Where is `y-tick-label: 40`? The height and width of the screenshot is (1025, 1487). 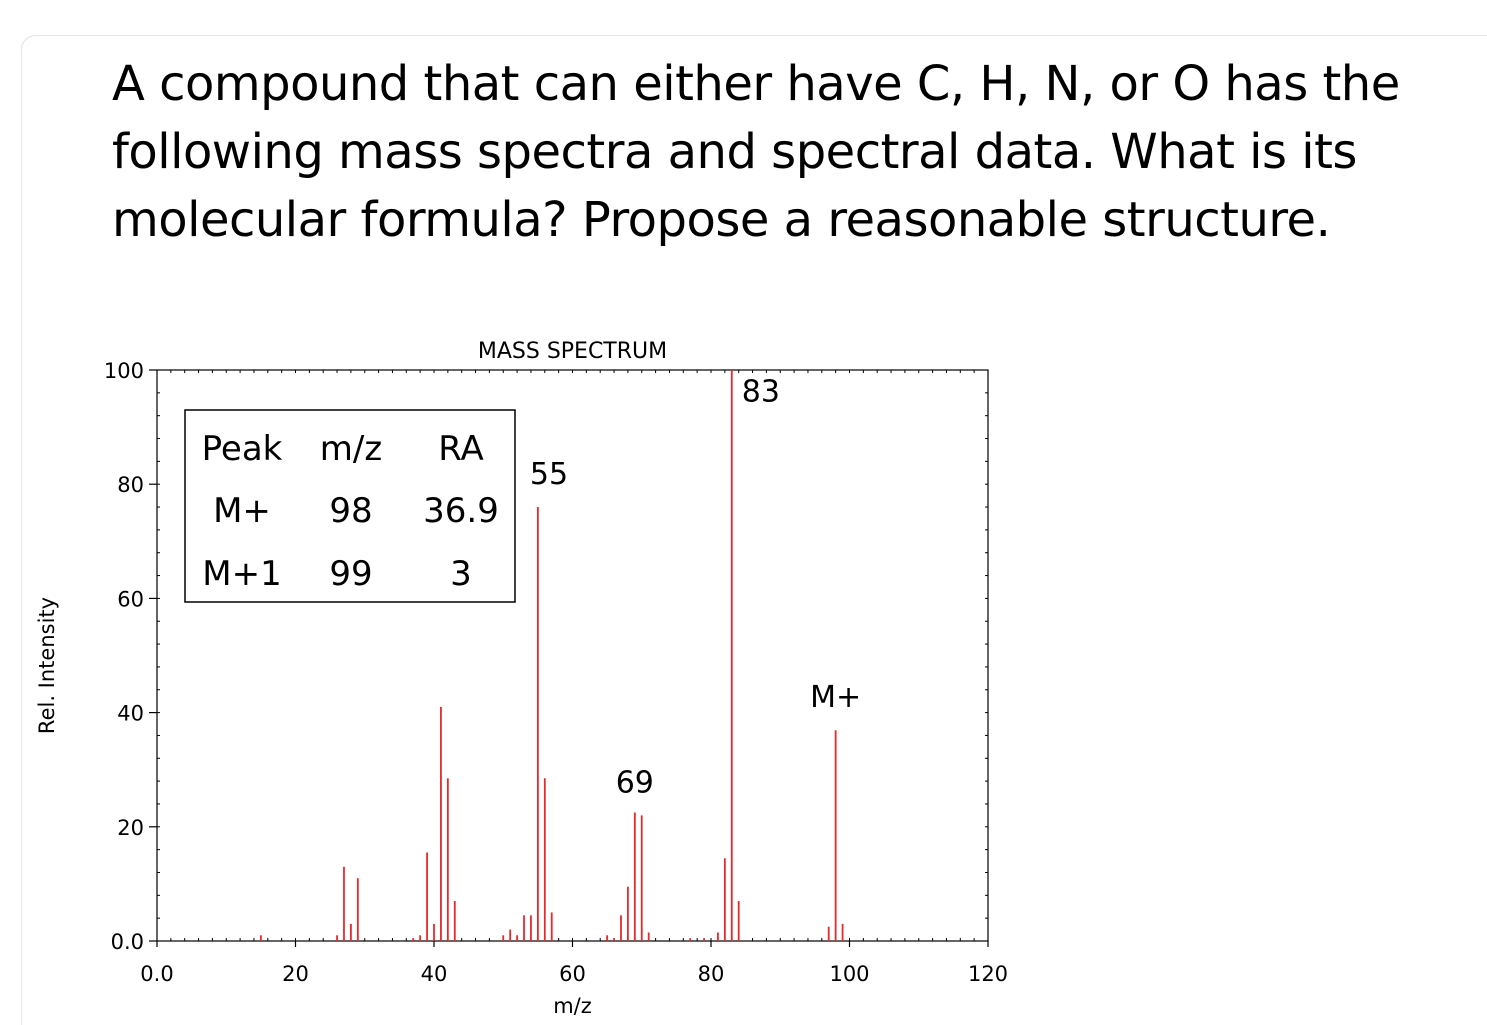
y-tick-label: 40 is located at coordinates (130, 714).